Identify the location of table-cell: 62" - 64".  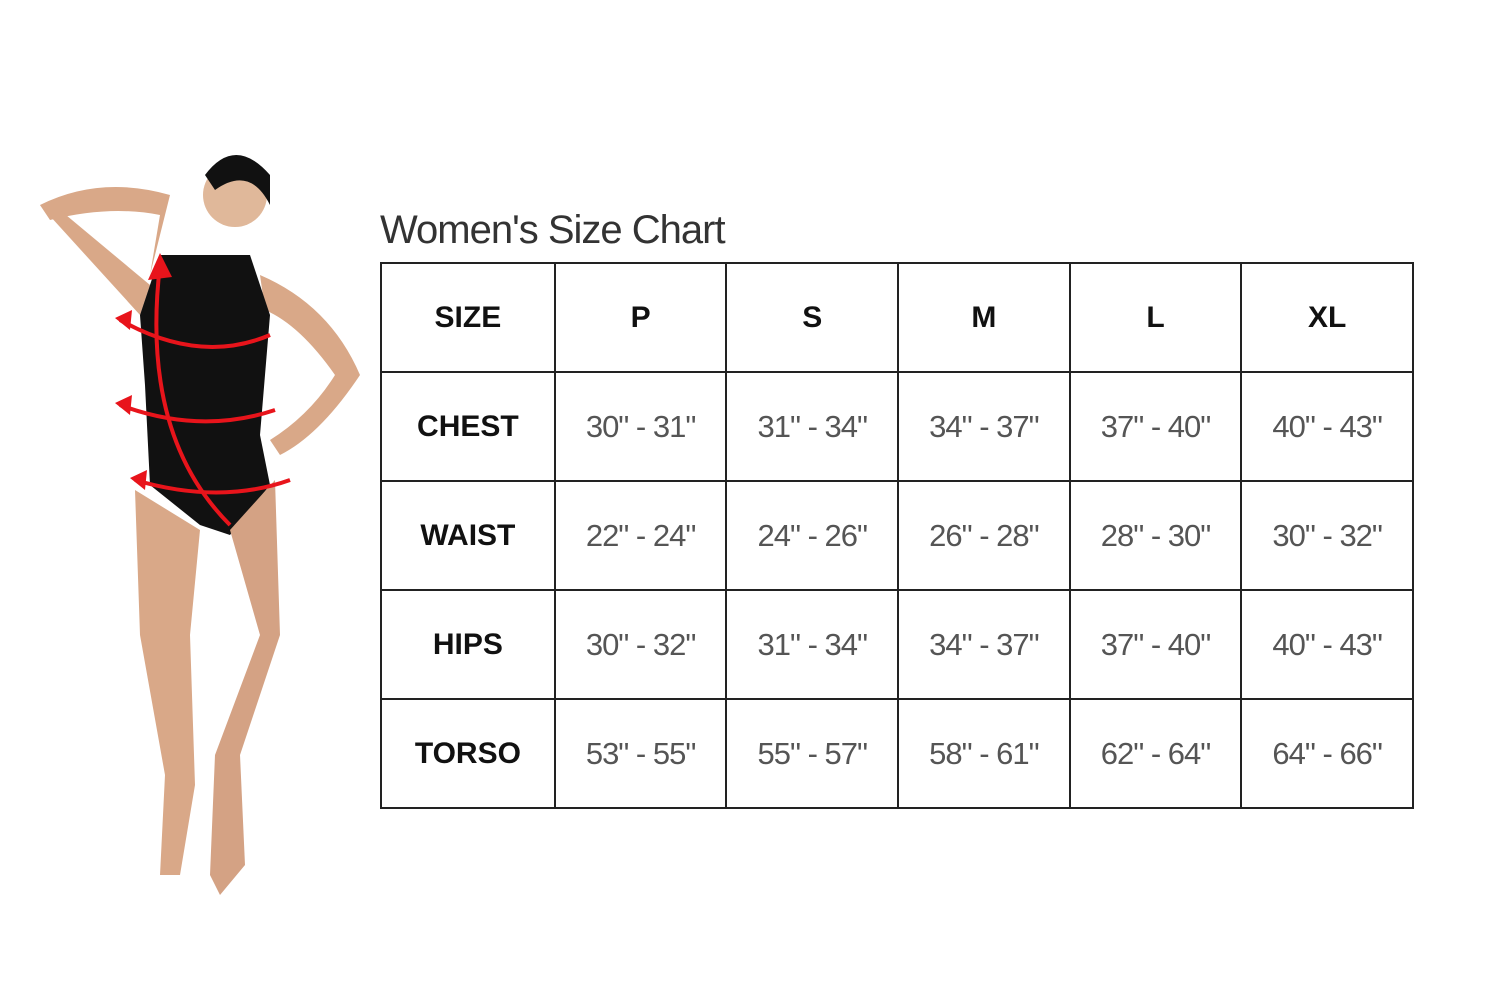
(1155, 753).